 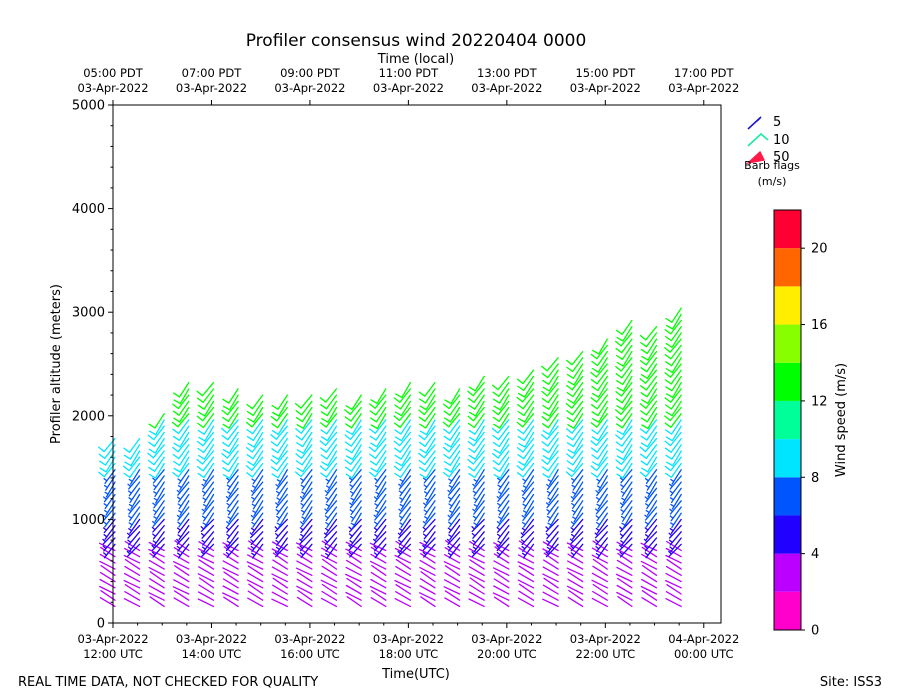 What do you see at coordinates (787, 572) in the screenshot?
I see `colorbar-segment` at bounding box center [787, 572].